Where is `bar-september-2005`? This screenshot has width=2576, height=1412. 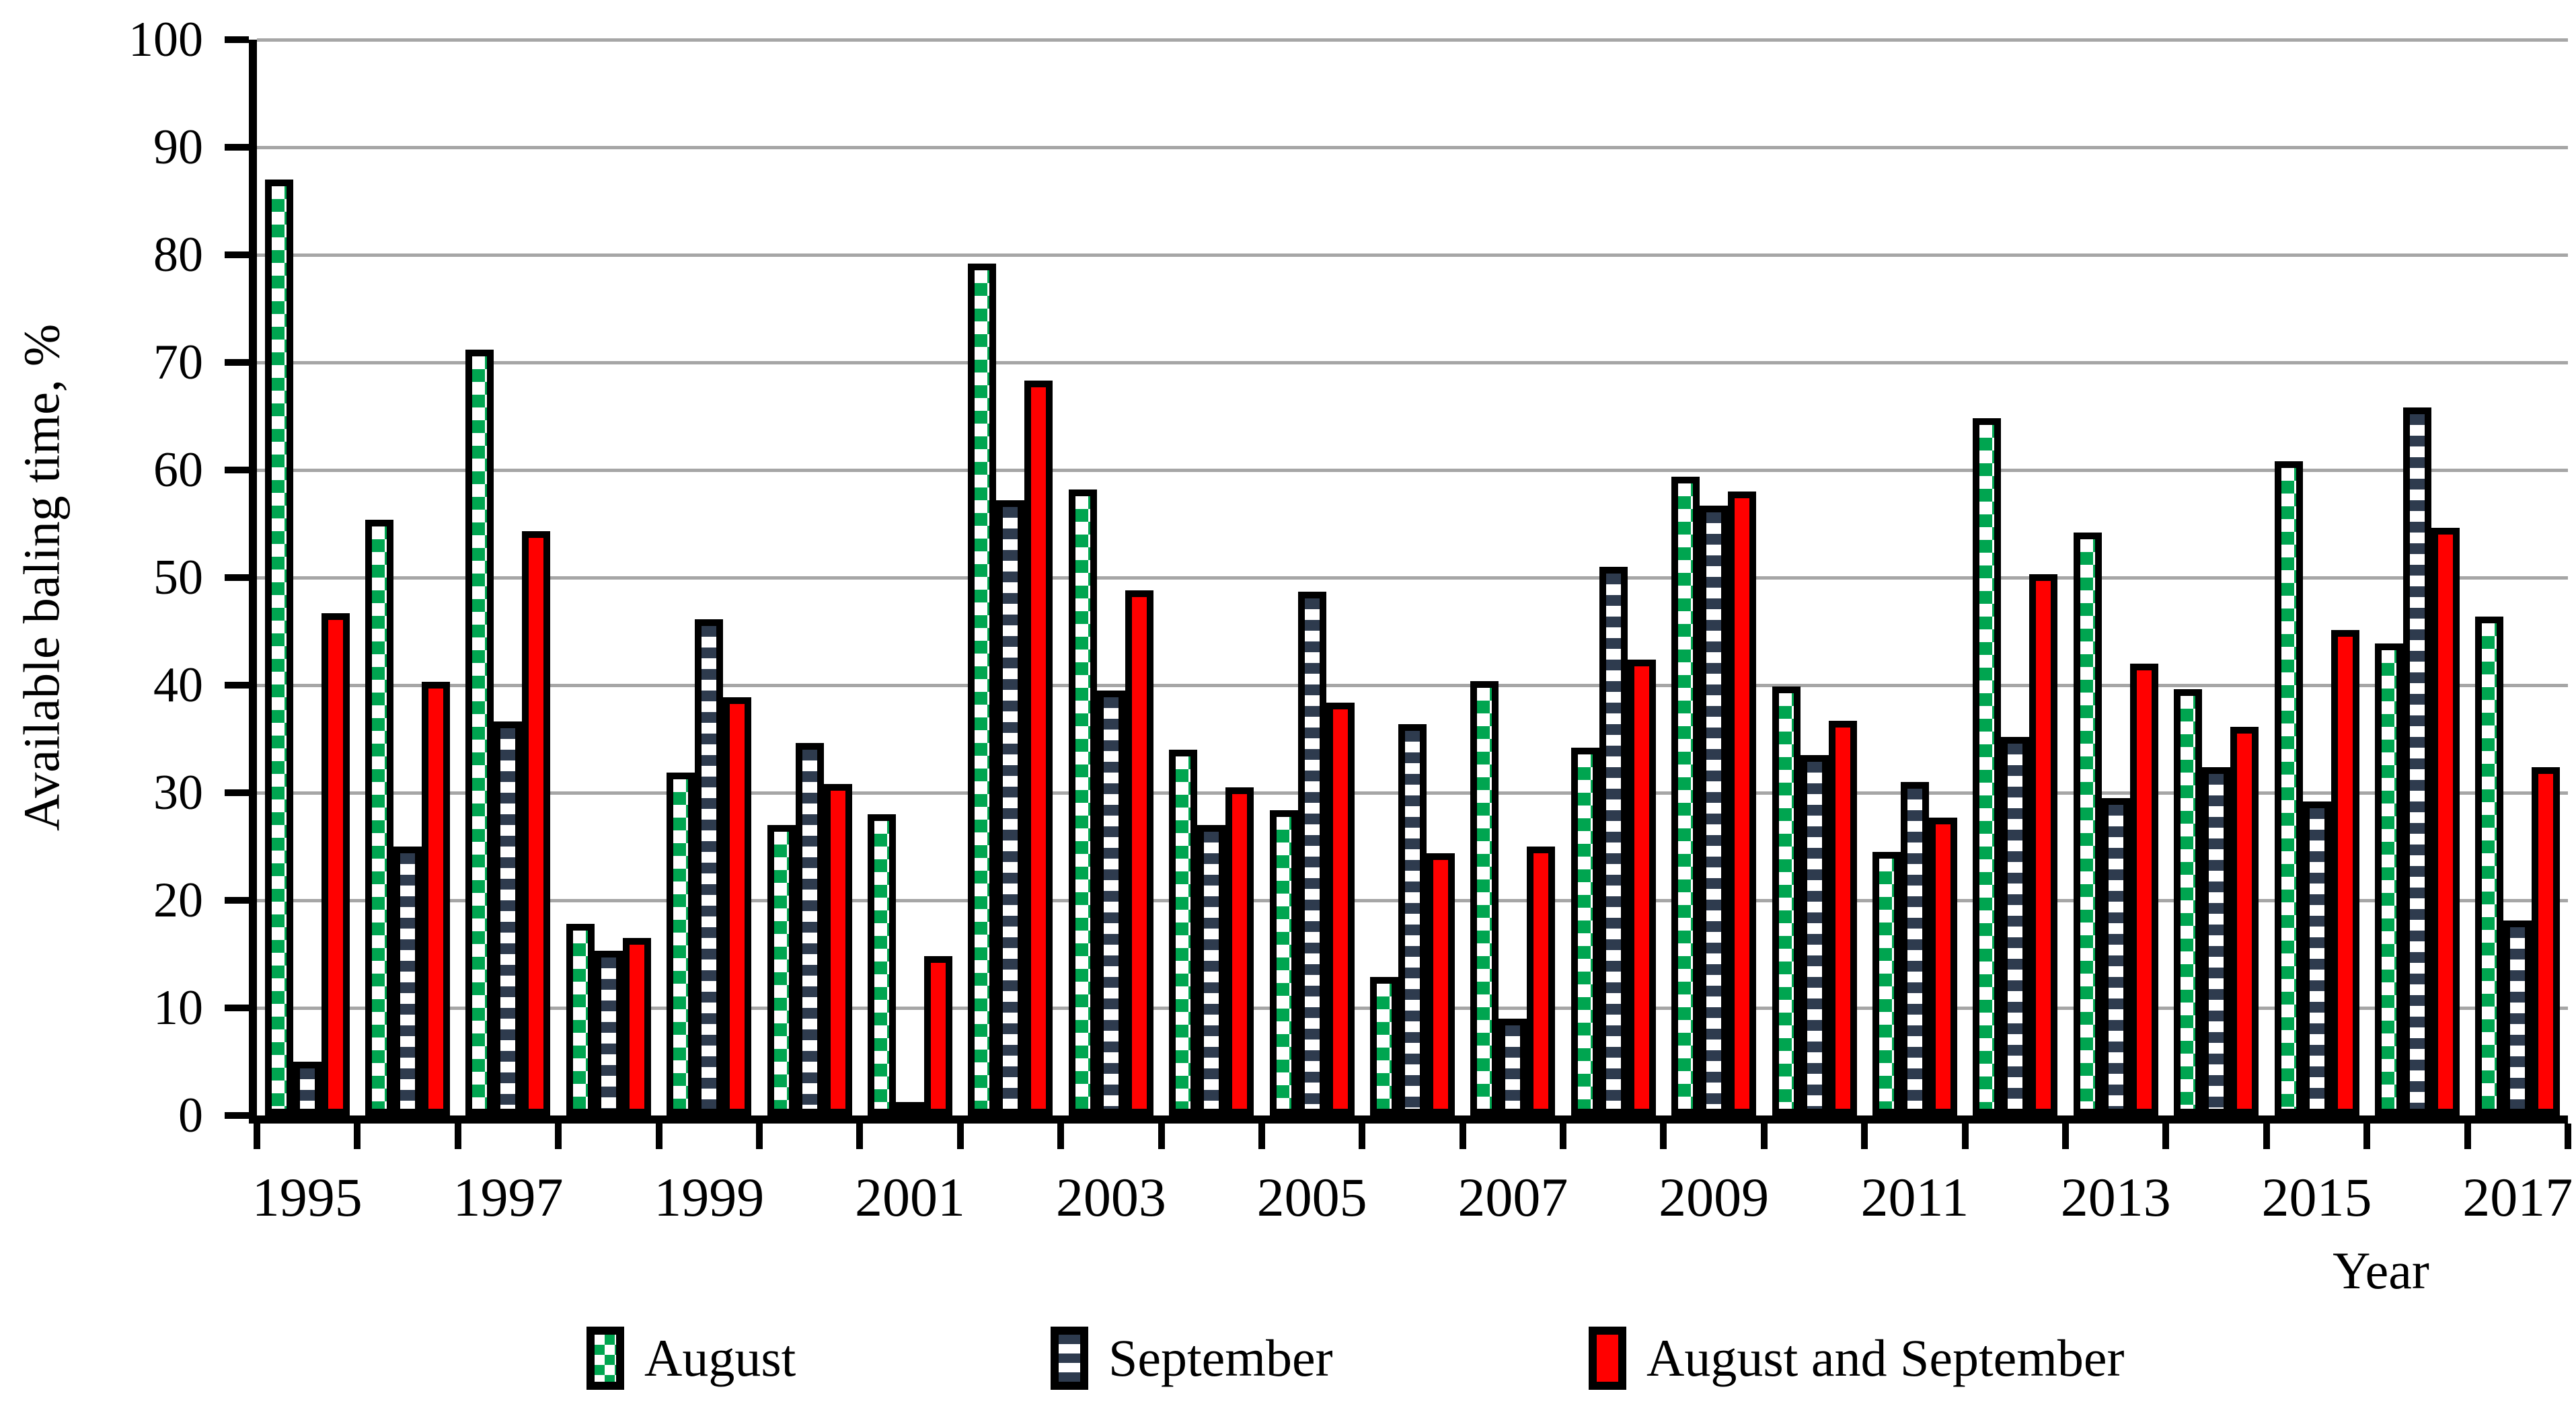
bar-september-2005 is located at coordinates (1311, 853).